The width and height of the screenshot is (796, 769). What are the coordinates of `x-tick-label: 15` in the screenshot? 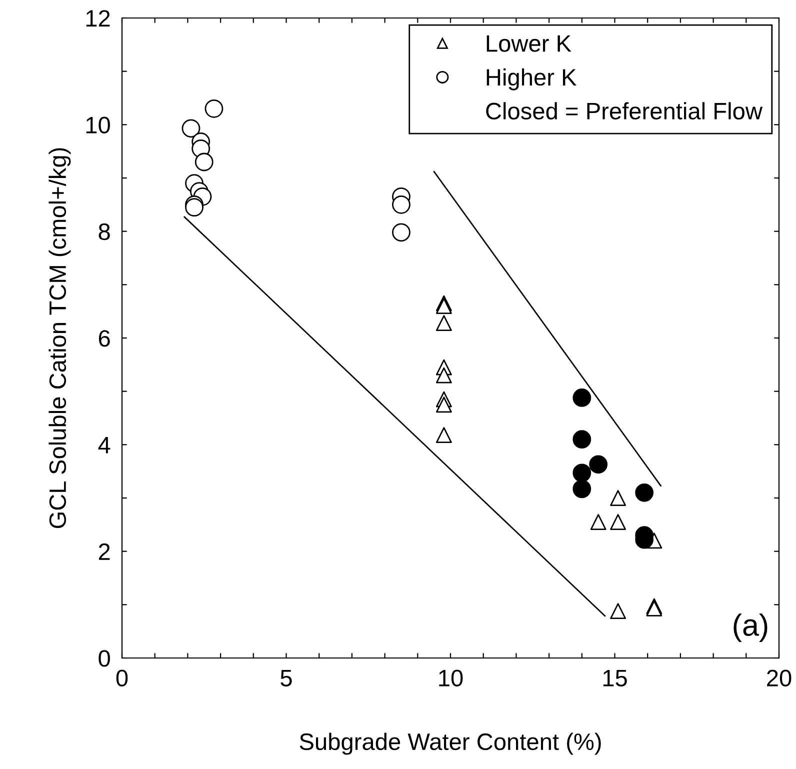 It's located at (615, 678).